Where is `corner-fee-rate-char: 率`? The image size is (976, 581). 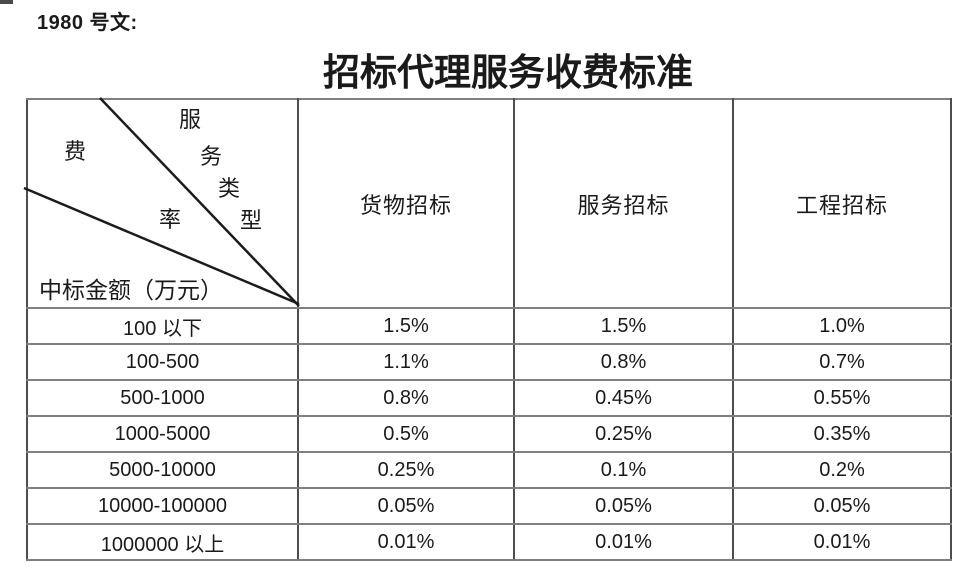 corner-fee-rate-char: 率 is located at coordinates (170, 219).